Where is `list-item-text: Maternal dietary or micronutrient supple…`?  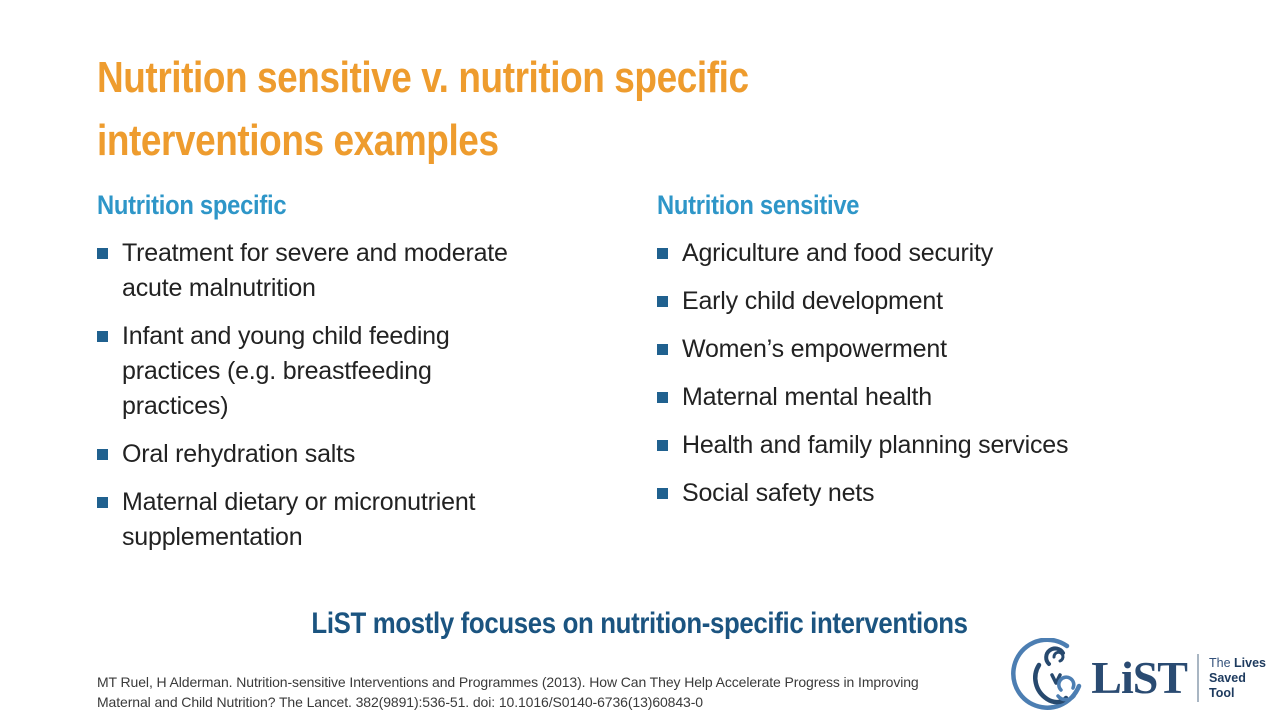
list-item-text: Maternal dietary or micronutrient supple… is located at coordinates (299, 519).